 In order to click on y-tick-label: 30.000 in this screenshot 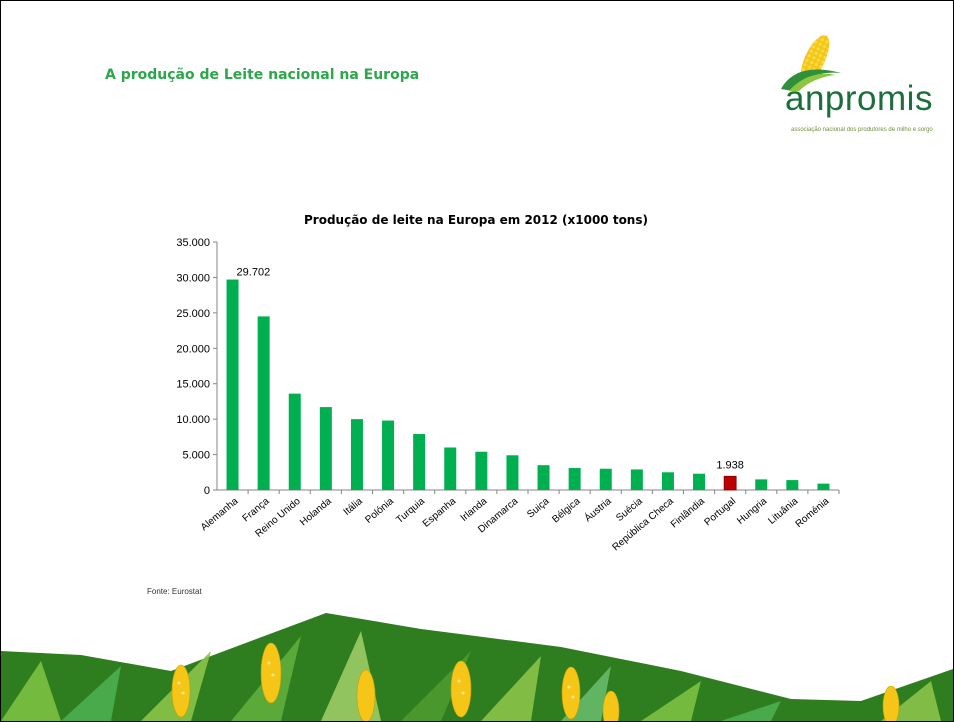, I will do `click(193, 278)`.